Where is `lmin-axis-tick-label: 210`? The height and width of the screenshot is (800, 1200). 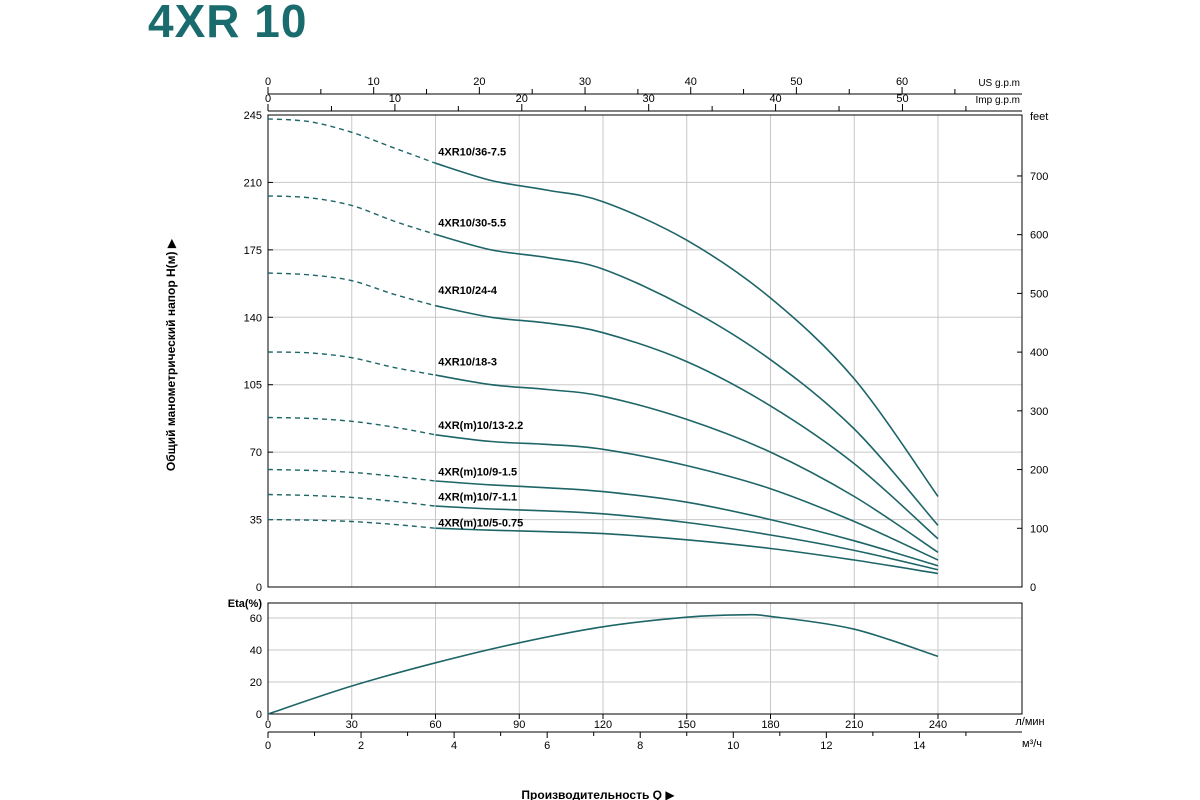 lmin-axis-tick-label: 210 is located at coordinates (854, 725).